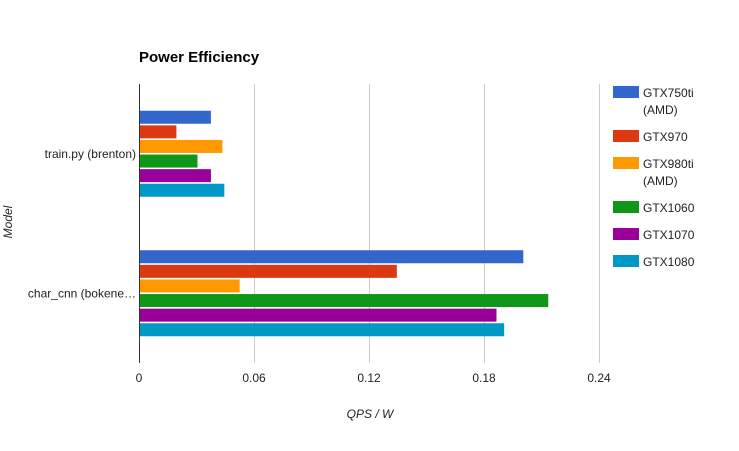  What do you see at coordinates (369, 378) in the screenshot?
I see `x-tick-label: 0.12` at bounding box center [369, 378].